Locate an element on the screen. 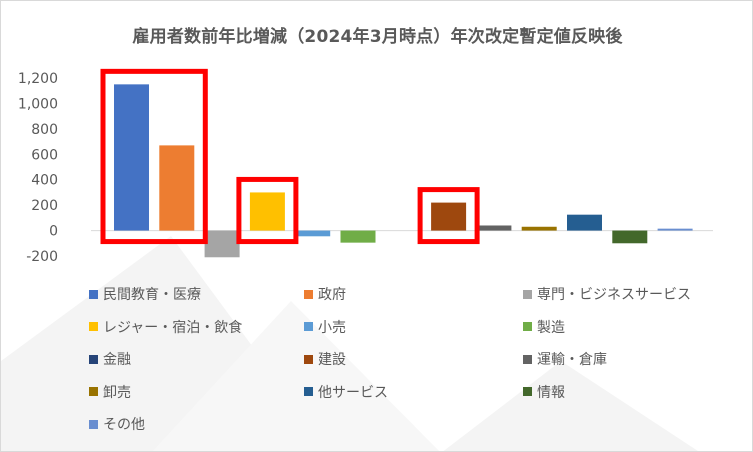 This screenshot has height=452, width=753. legend-label: 専門・ビジネスサービス is located at coordinates (614, 295).